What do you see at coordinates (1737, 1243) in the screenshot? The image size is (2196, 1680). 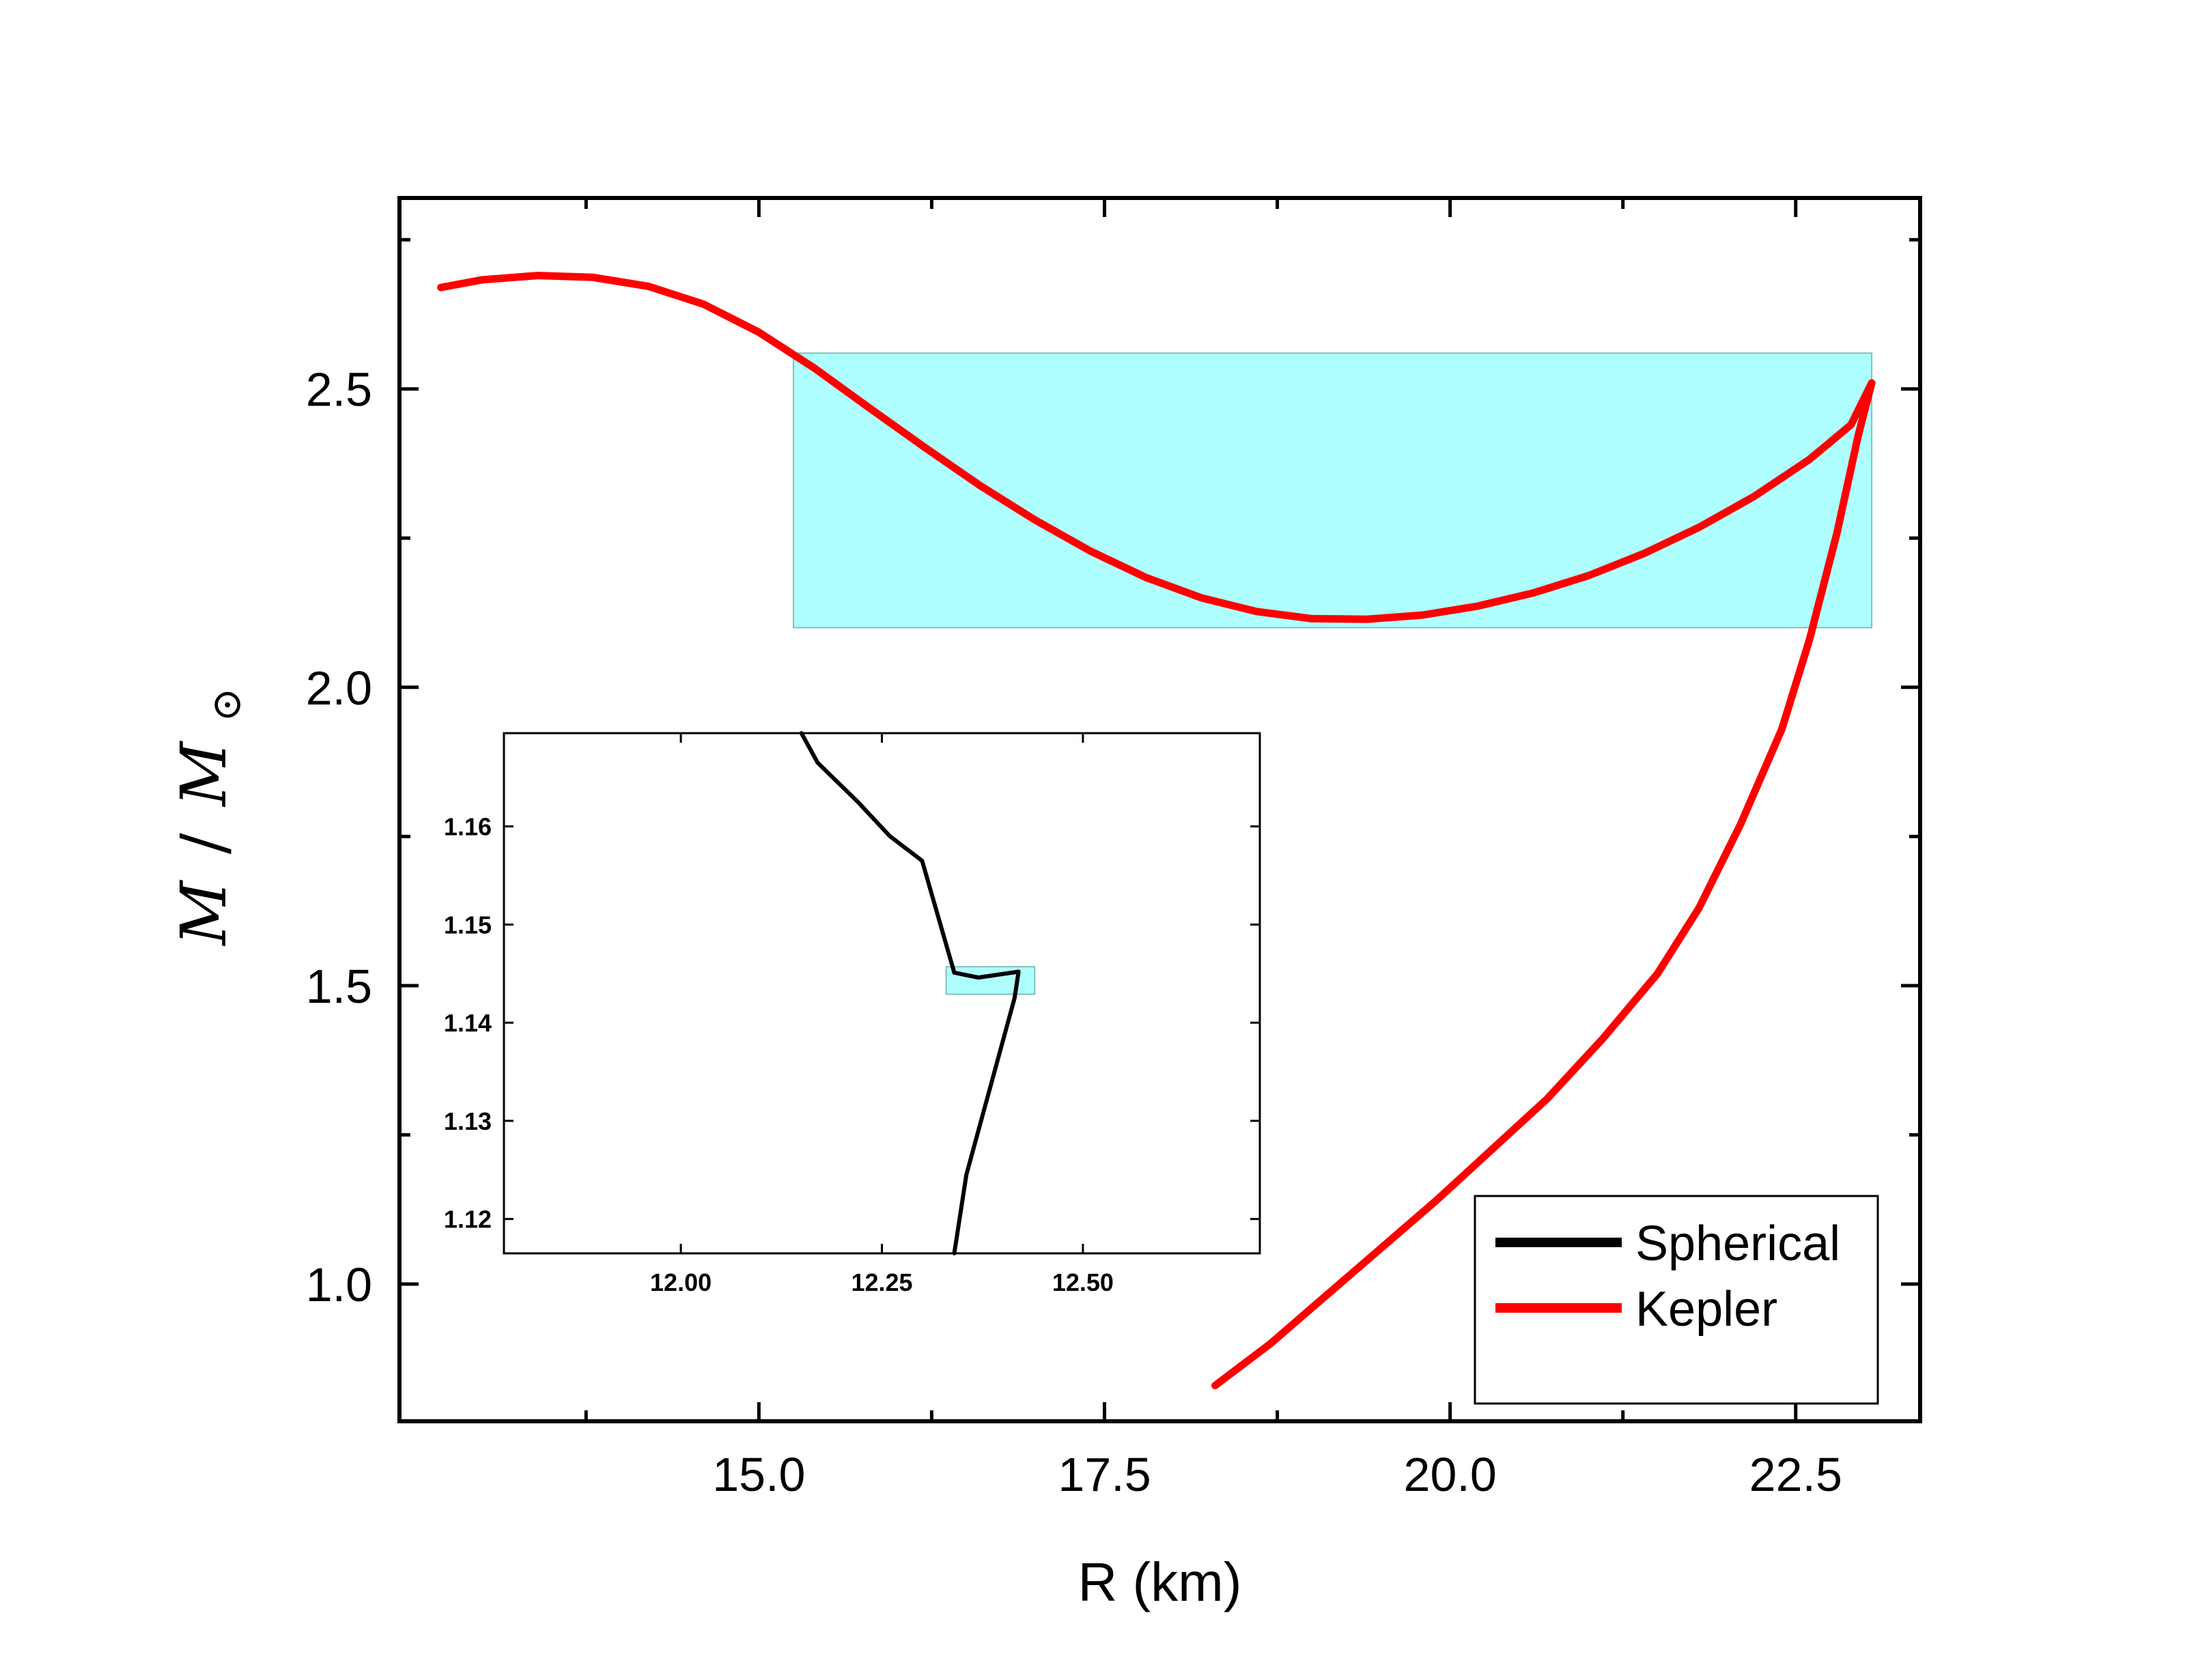 I see `legend-label-spherical: Spherical` at bounding box center [1737, 1243].